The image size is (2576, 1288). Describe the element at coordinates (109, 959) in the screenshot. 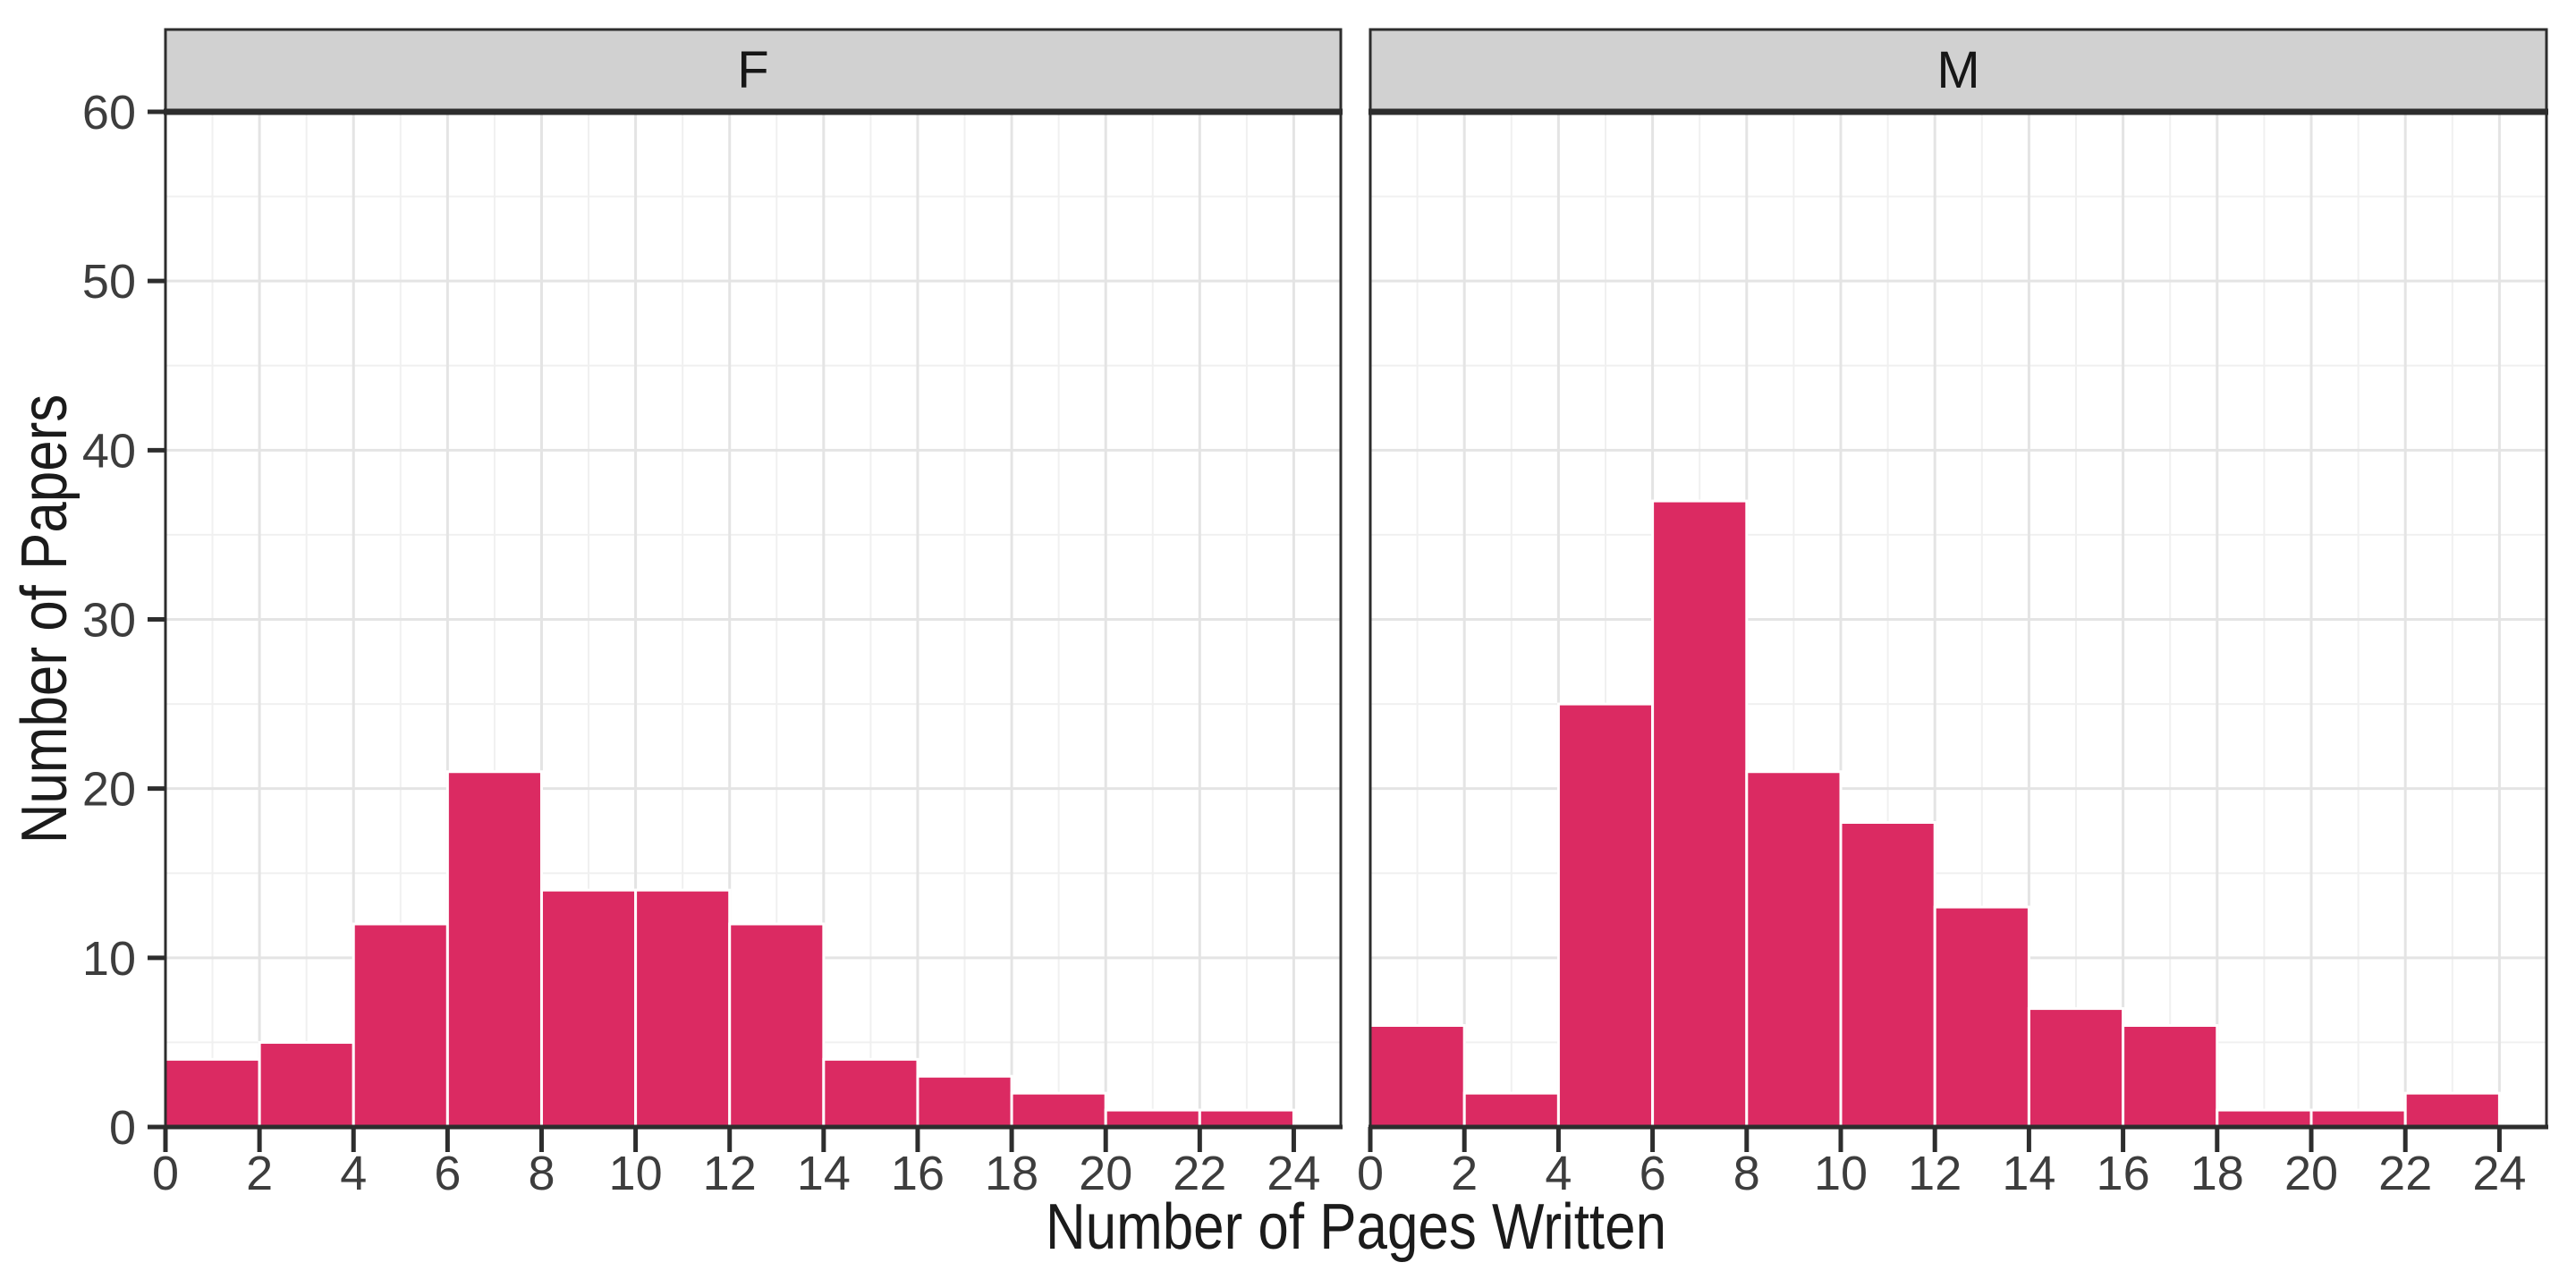

I see `y-tick-label: 10` at that location.